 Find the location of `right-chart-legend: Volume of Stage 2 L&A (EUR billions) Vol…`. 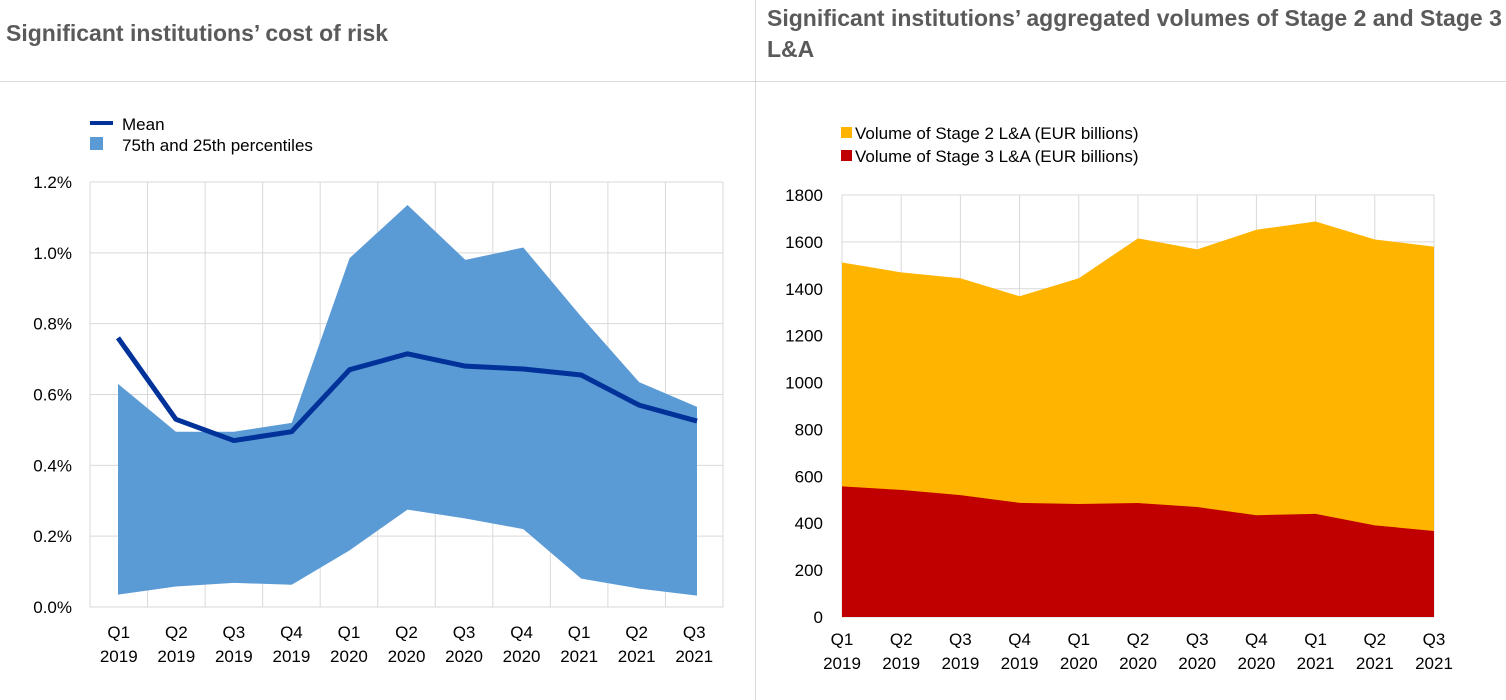

right-chart-legend: Volume of Stage 2 L&A (EUR billions) Vol… is located at coordinates (989, 145).